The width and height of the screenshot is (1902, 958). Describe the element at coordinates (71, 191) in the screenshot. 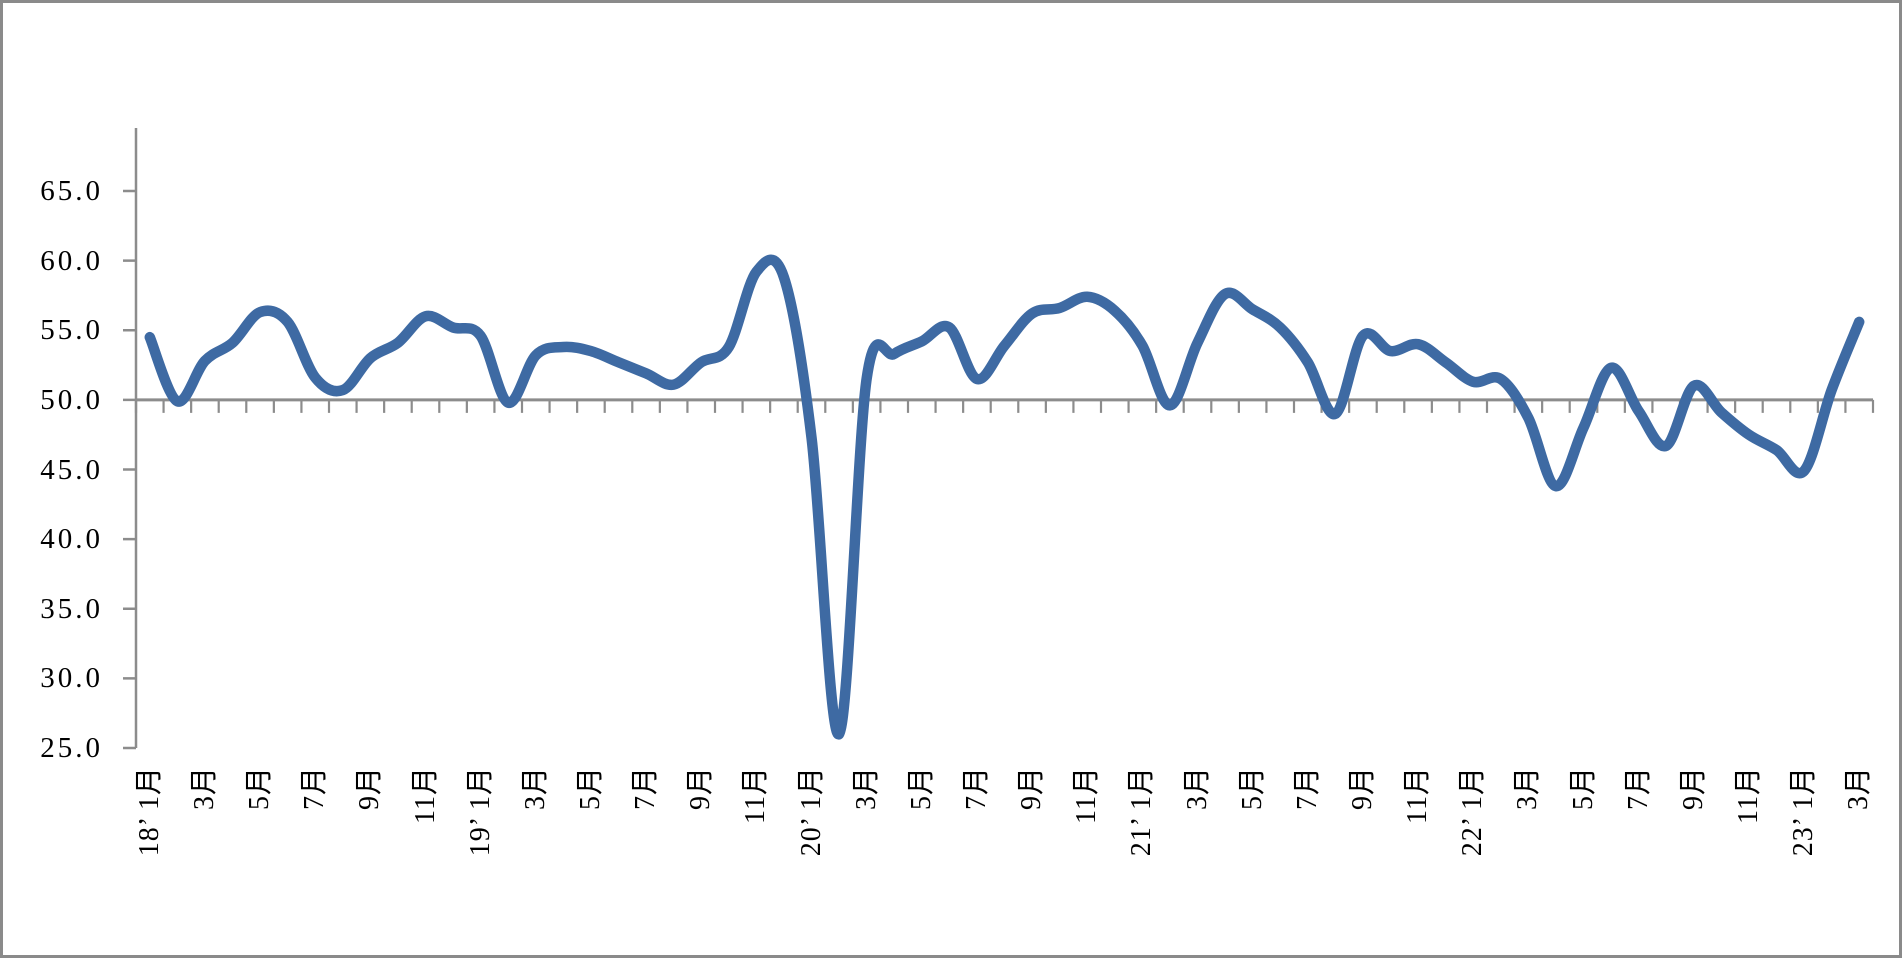

I see `y-axis-tick-label: 65.0` at that location.